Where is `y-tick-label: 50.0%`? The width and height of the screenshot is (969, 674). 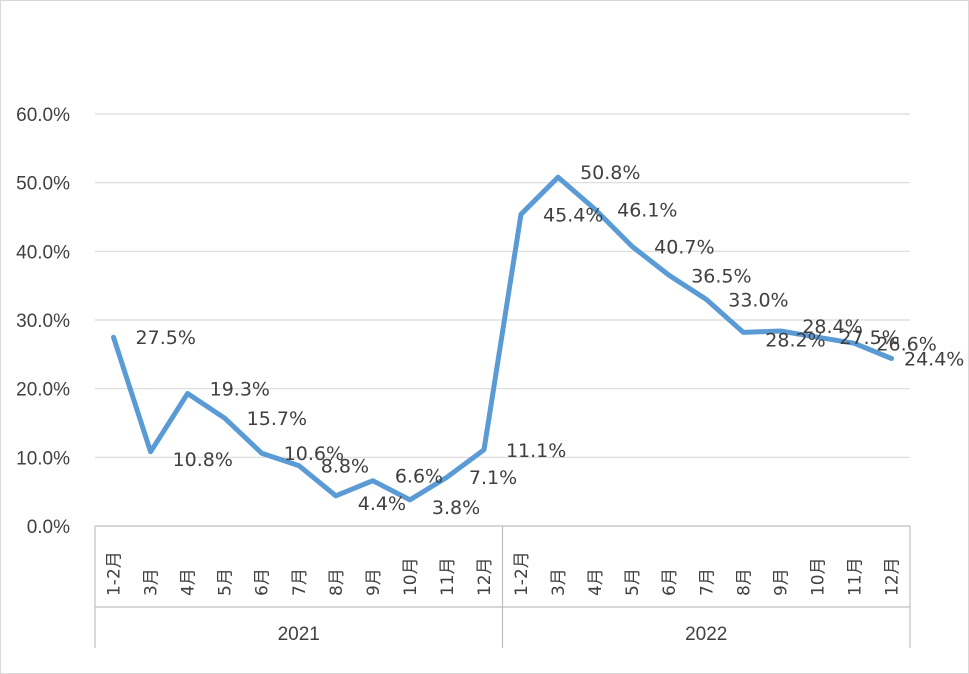 y-tick-label: 50.0% is located at coordinates (43, 184).